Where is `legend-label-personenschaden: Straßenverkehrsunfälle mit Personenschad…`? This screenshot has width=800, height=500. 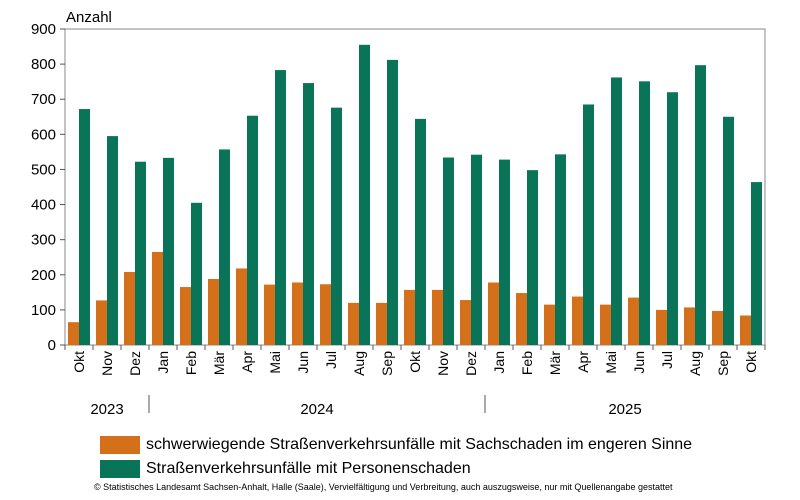 legend-label-personenschaden: Straßenverkehrsunfälle mit Personenschad… is located at coordinates (308, 468).